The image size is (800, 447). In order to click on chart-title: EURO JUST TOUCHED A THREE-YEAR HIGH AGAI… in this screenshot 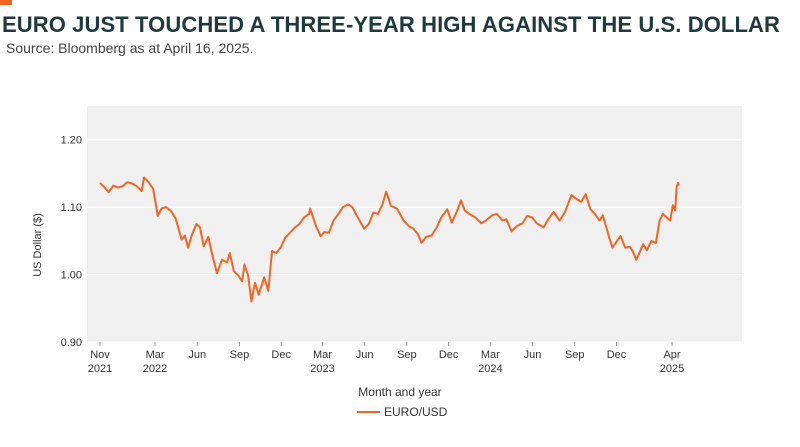, I will do `click(391, 24)`.